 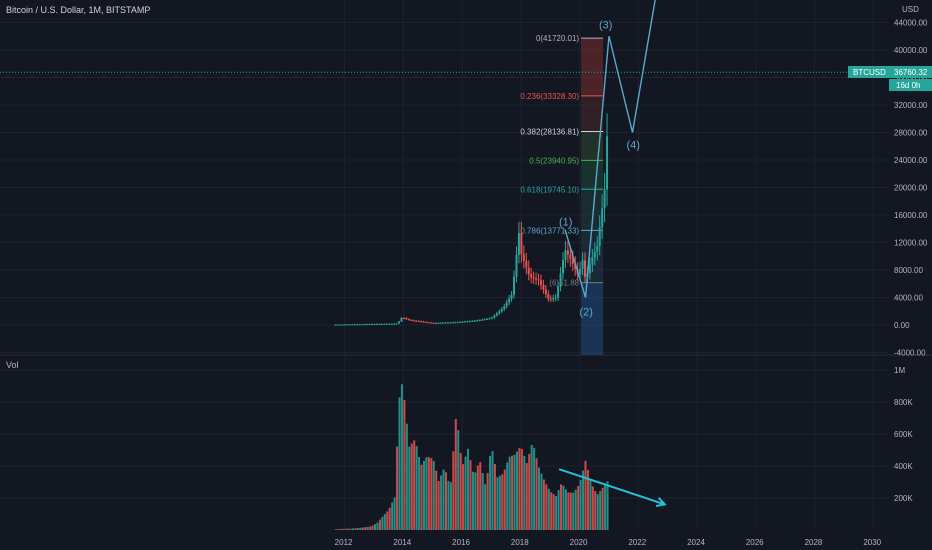 What do you see at coordinates (557, 38) in the screenshot?
I see `fib-level-label: 0(41720.01)` at bounding box center [557, 38].